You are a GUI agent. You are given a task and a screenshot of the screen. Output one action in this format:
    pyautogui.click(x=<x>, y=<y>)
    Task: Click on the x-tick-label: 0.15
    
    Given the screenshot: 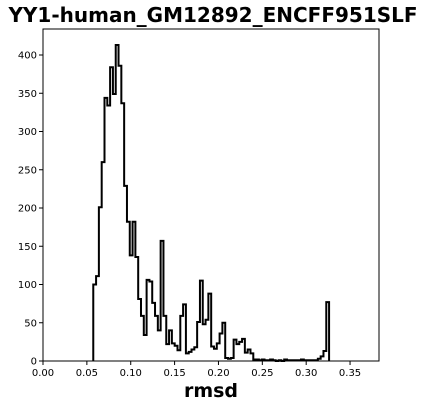 What is the action you would take?
    pyautogui.click(x=174, y=373)
    